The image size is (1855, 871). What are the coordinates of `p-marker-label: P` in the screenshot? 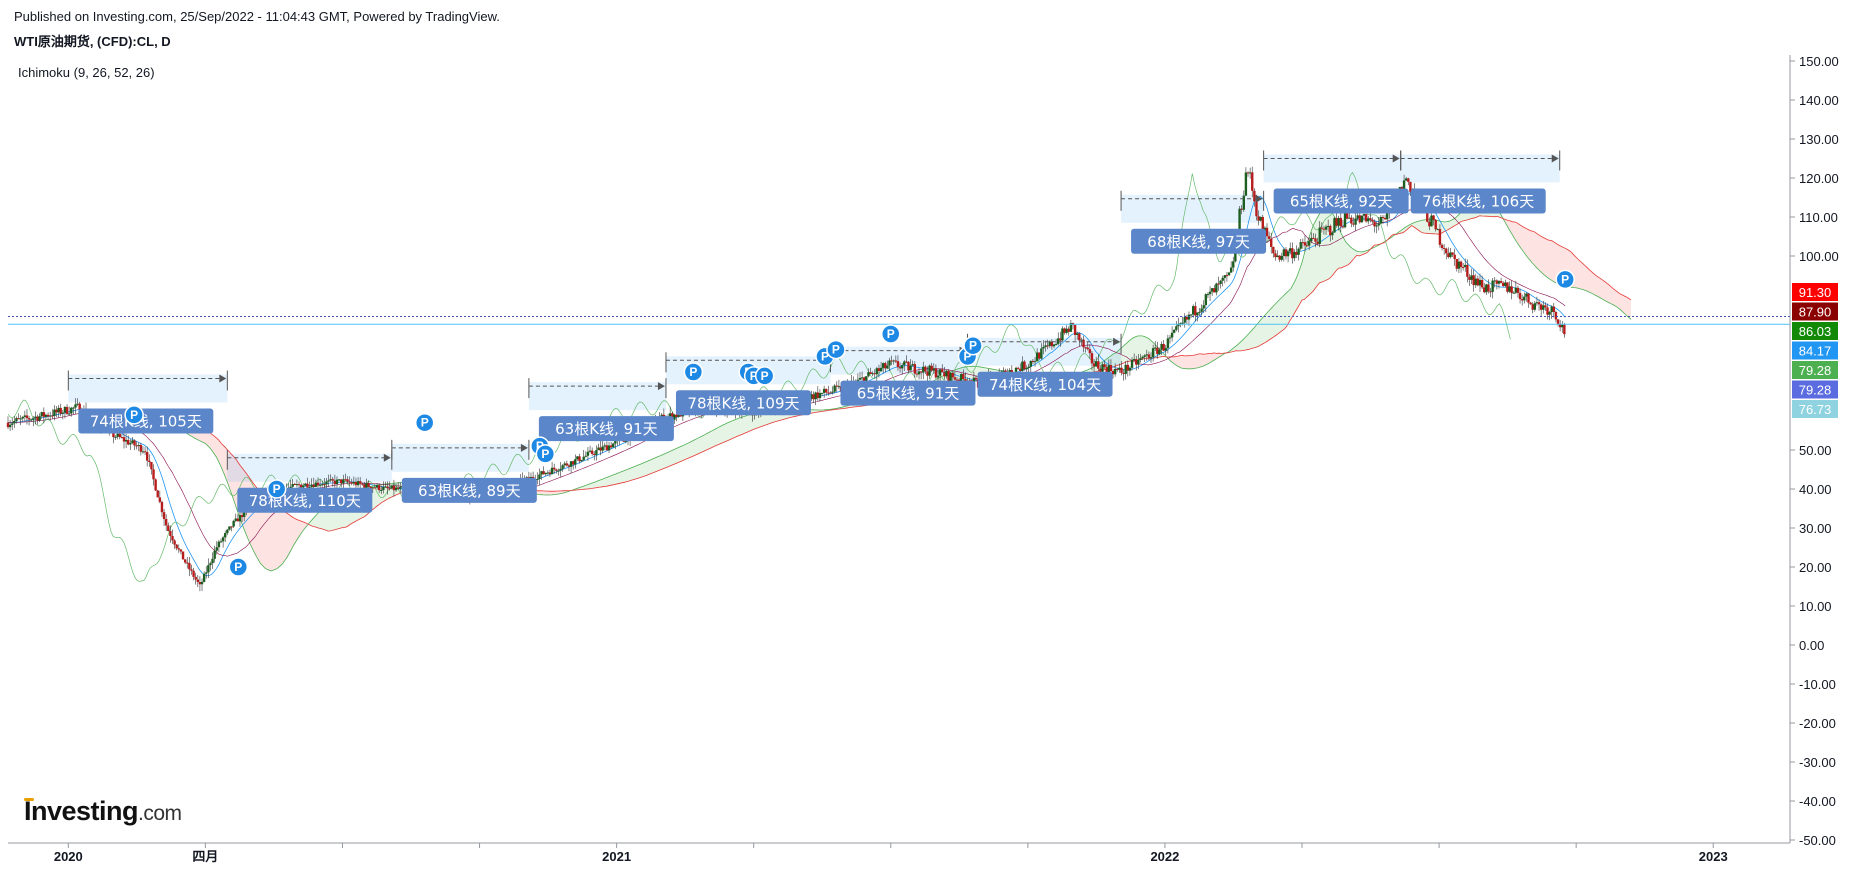 It's located at (238, 567).